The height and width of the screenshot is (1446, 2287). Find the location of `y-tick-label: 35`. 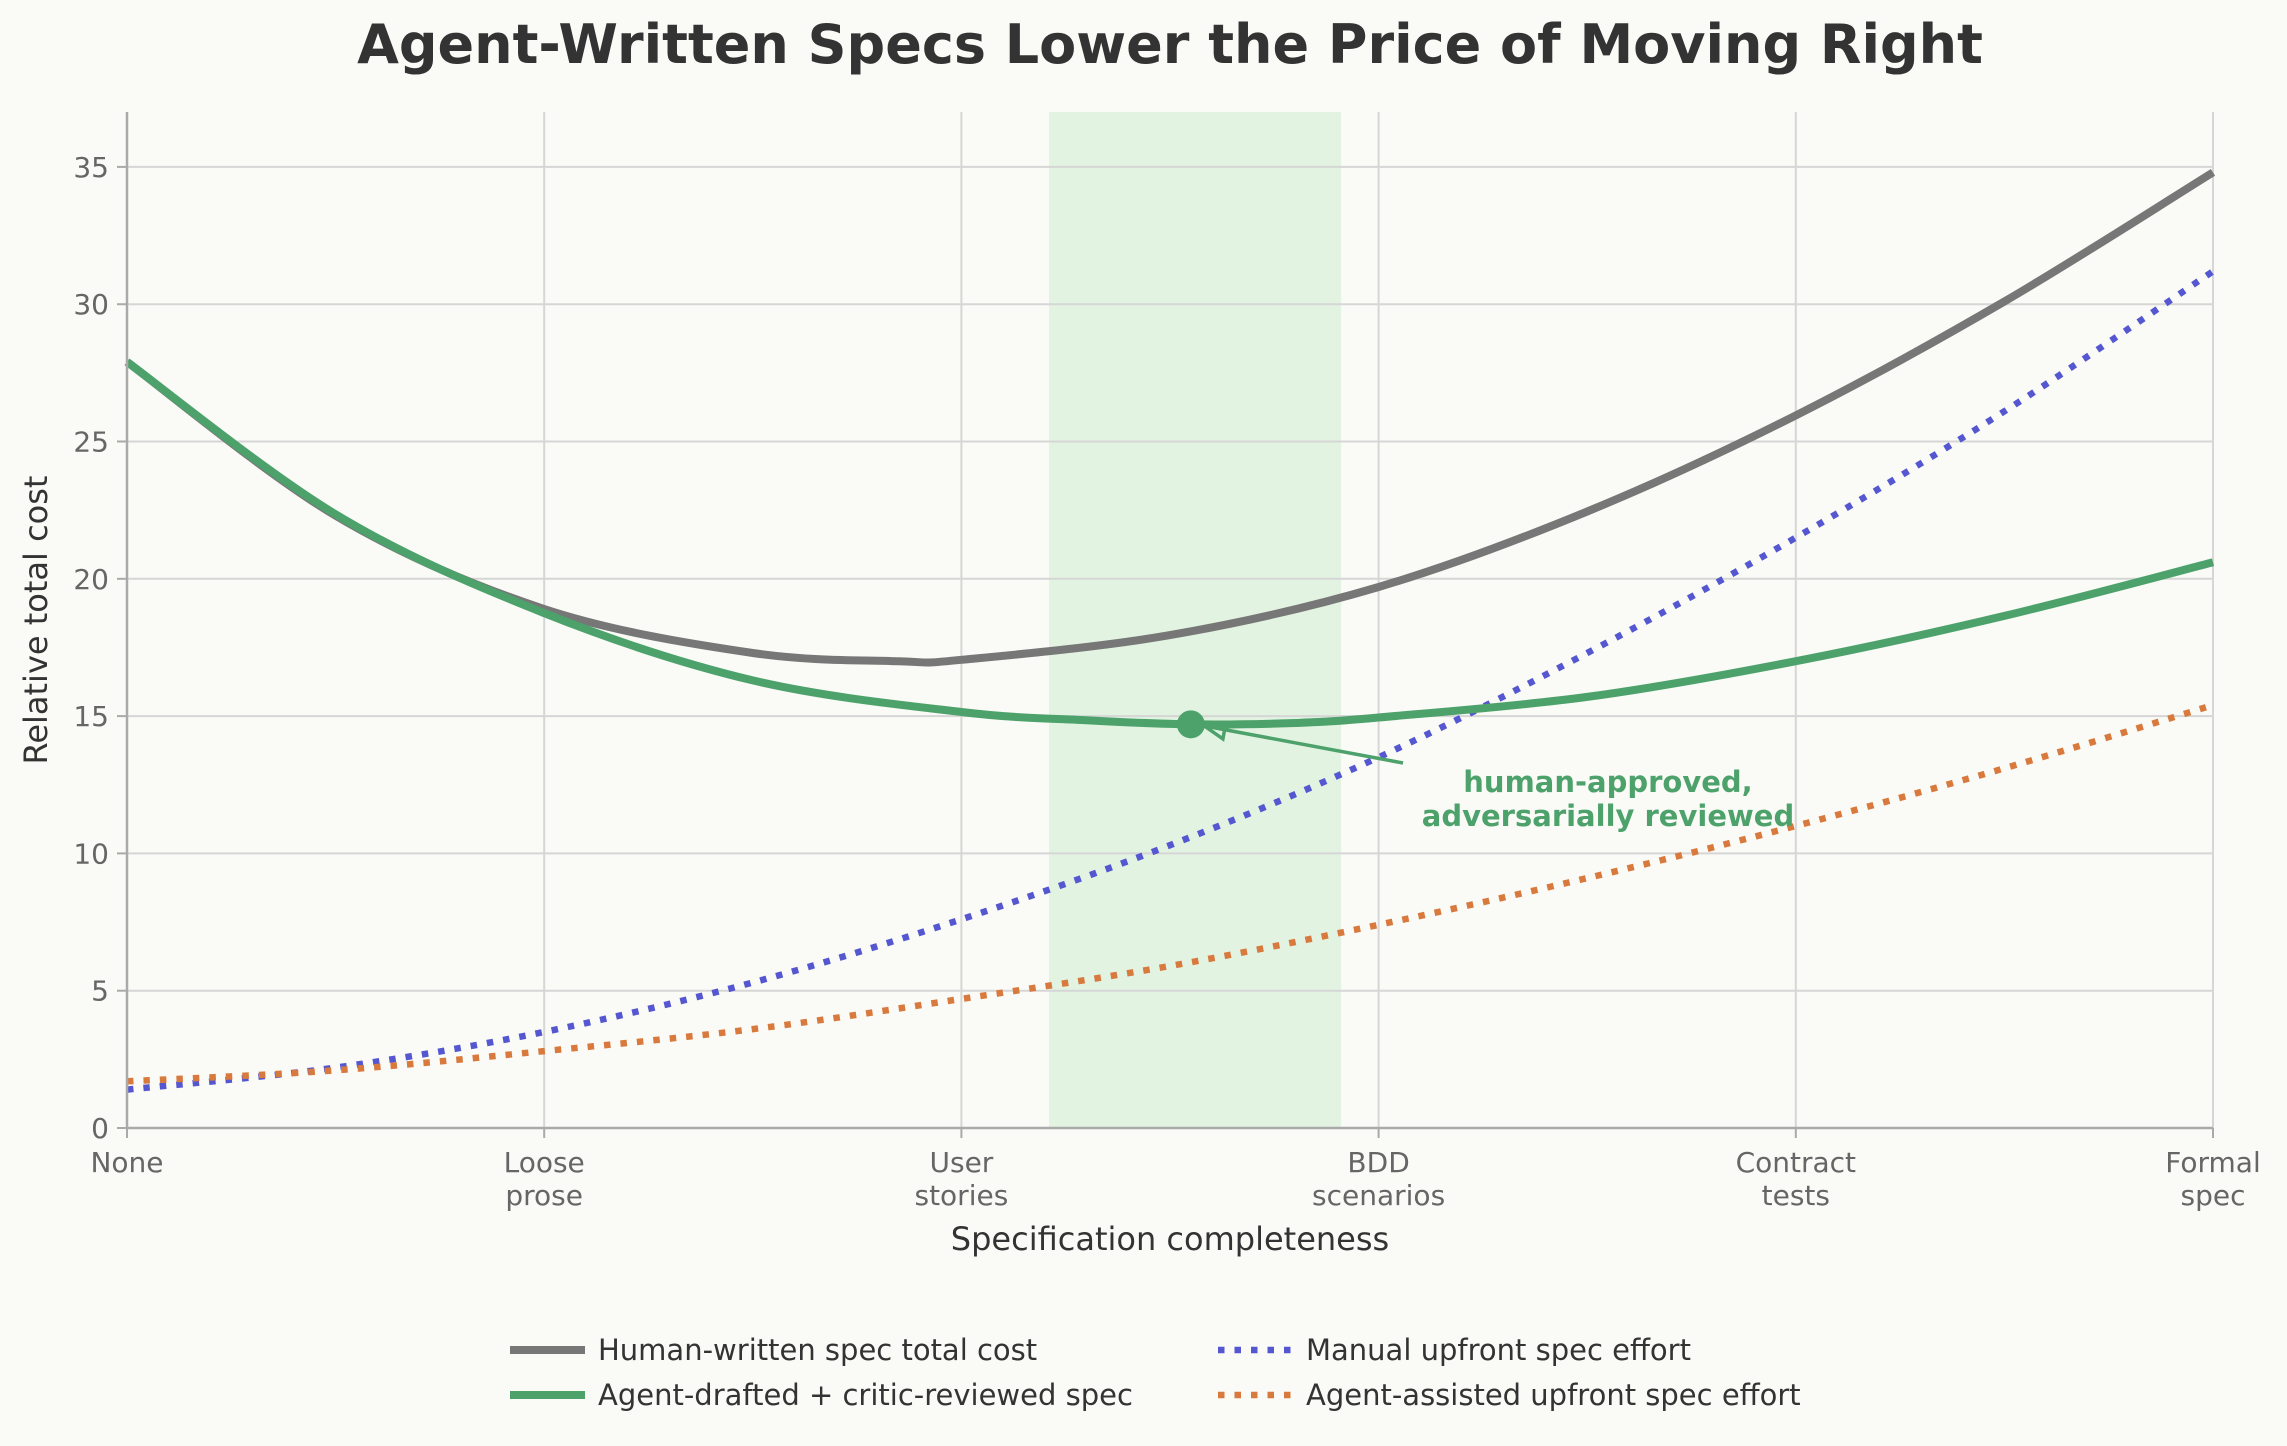

y-tick-label: 35 is located at coordinates (91, 167).